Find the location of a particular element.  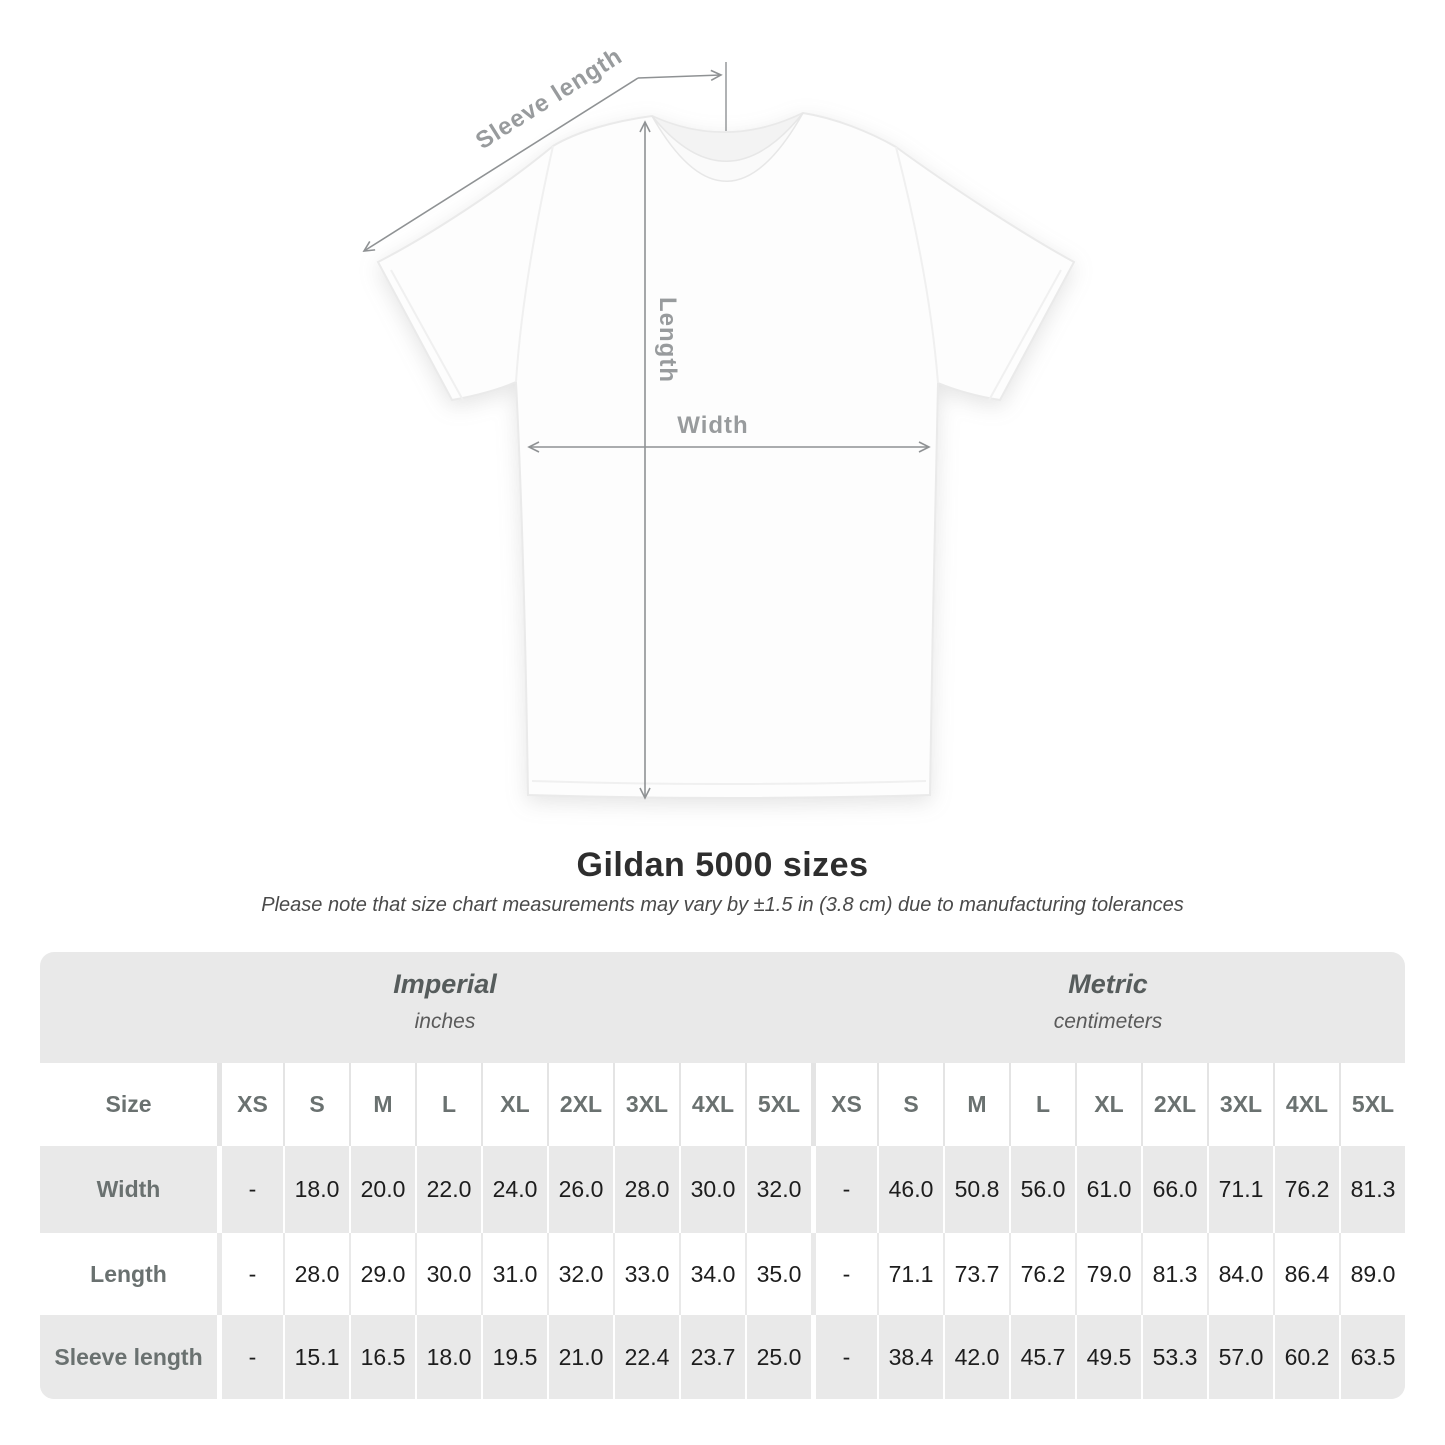

metric-label: Metric is located at coordinates (1108, 984).